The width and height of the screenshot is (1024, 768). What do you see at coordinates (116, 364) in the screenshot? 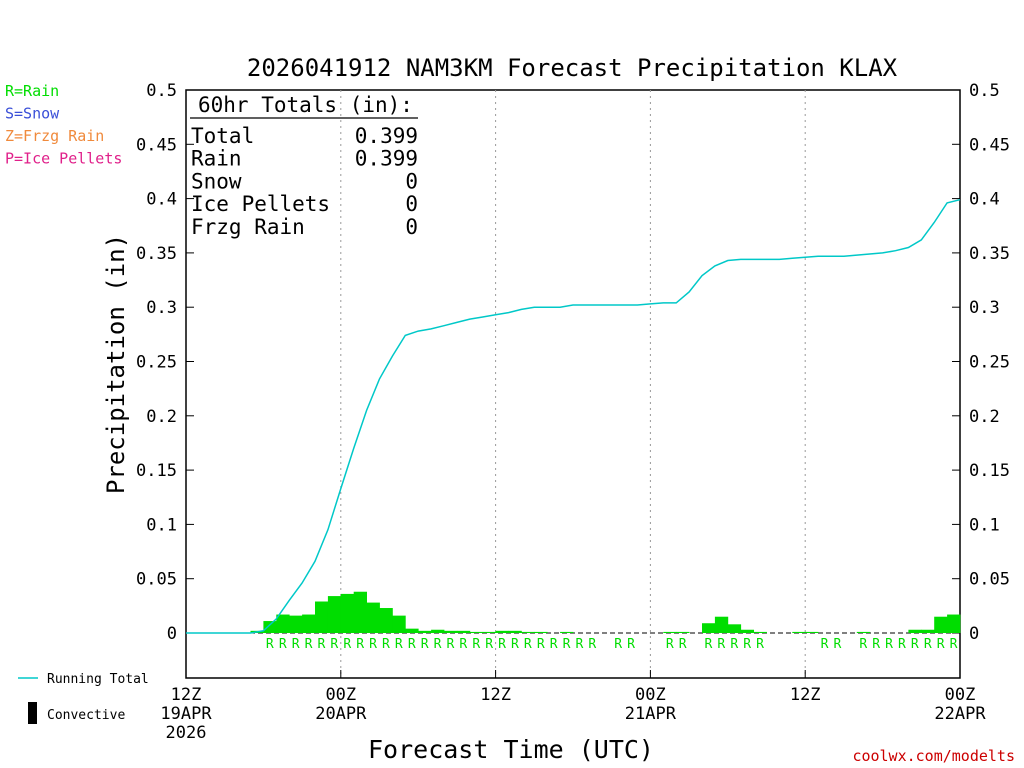
I see `y-axis-title: Precipitation (in)` at bounding box center [116, 364].